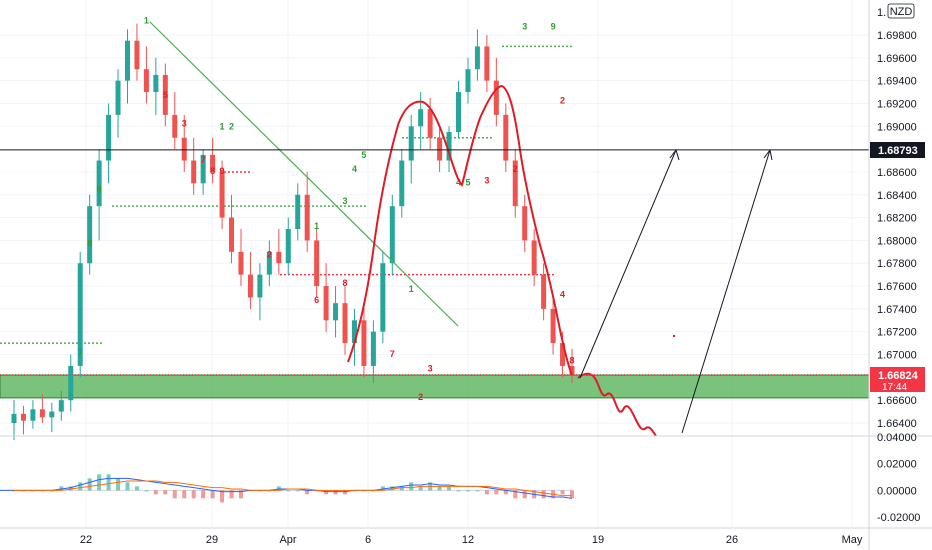  I want to click on price-tick-label: 1.69000, so click(897, 127).